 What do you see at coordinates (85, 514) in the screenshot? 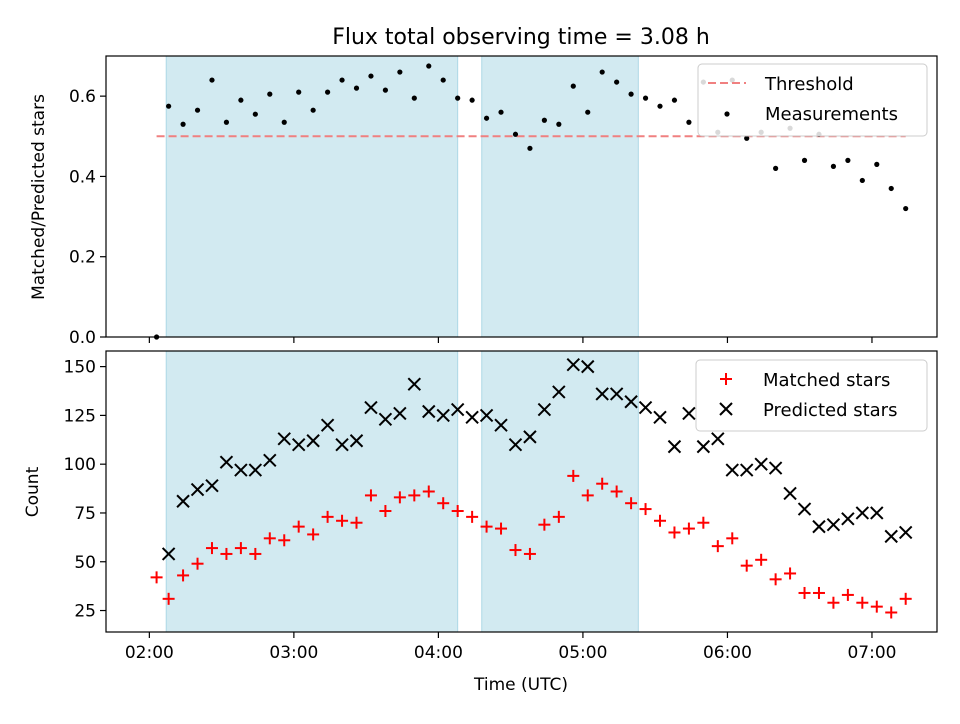
I see `y-tick-label: 75` at bounding box center [85, 514].